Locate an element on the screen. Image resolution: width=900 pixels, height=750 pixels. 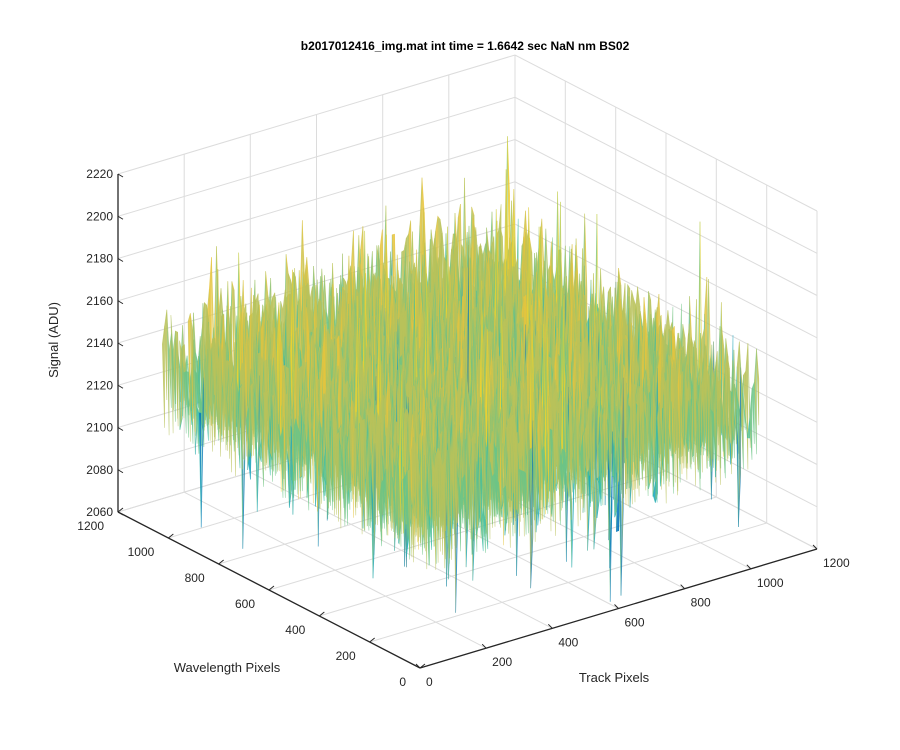
y-tick-label: 1000 is located at coordinates (141, 552).